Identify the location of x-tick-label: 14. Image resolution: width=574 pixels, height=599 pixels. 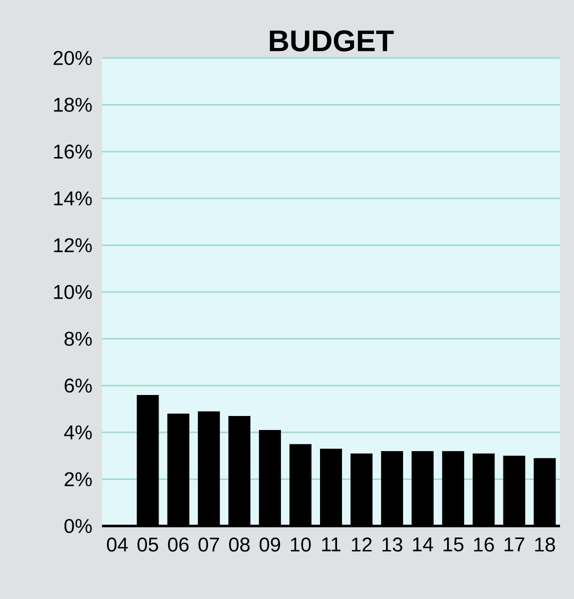
(423, 545).